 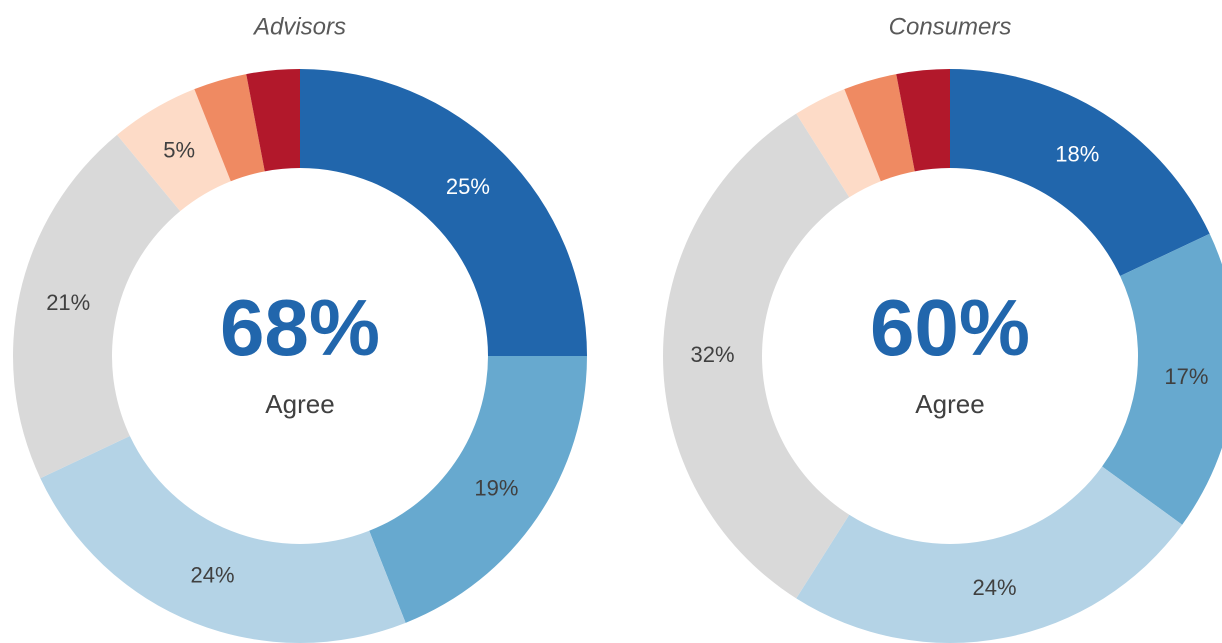 I want to click on data-label: 32%, so click(x=712, y=354).